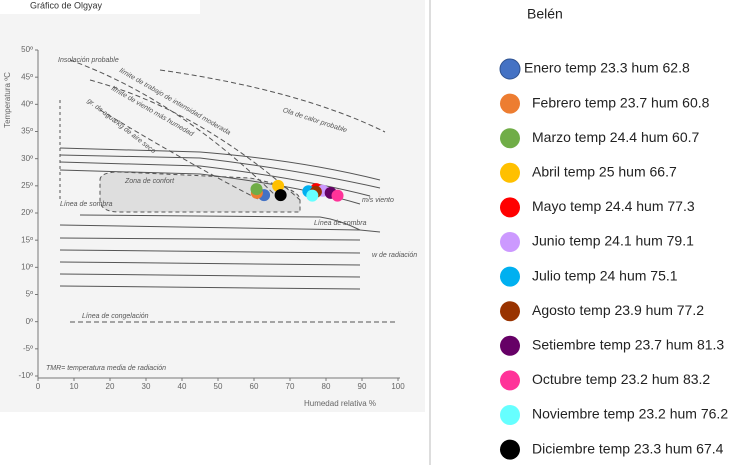 Image resolution: width=751 pixels, height=470 pixels. I want to click on annotation: Línea de congelación, so click(115, 316).